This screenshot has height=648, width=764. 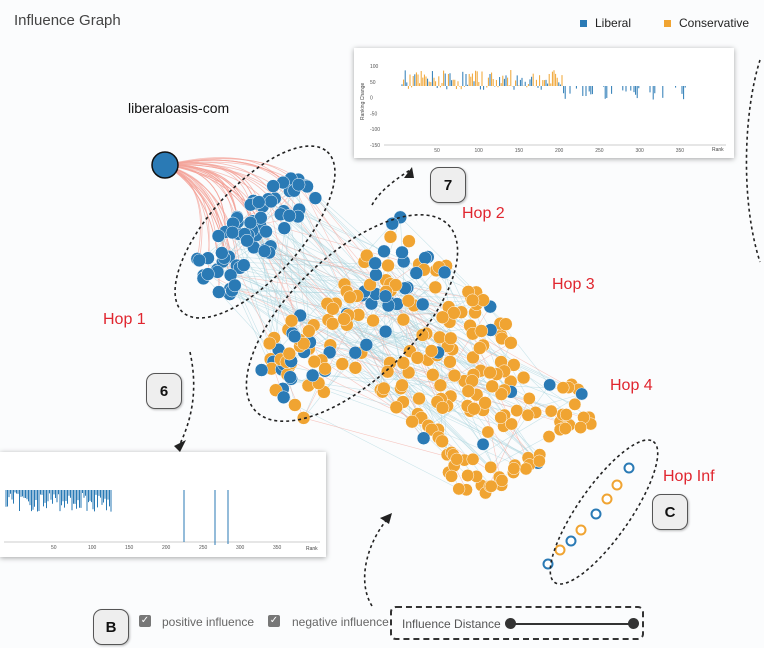 What do you see at coordinates (633, 623) in the screenshot?
I see `influence-distance-max-handle` at bounding box center [633, 623].